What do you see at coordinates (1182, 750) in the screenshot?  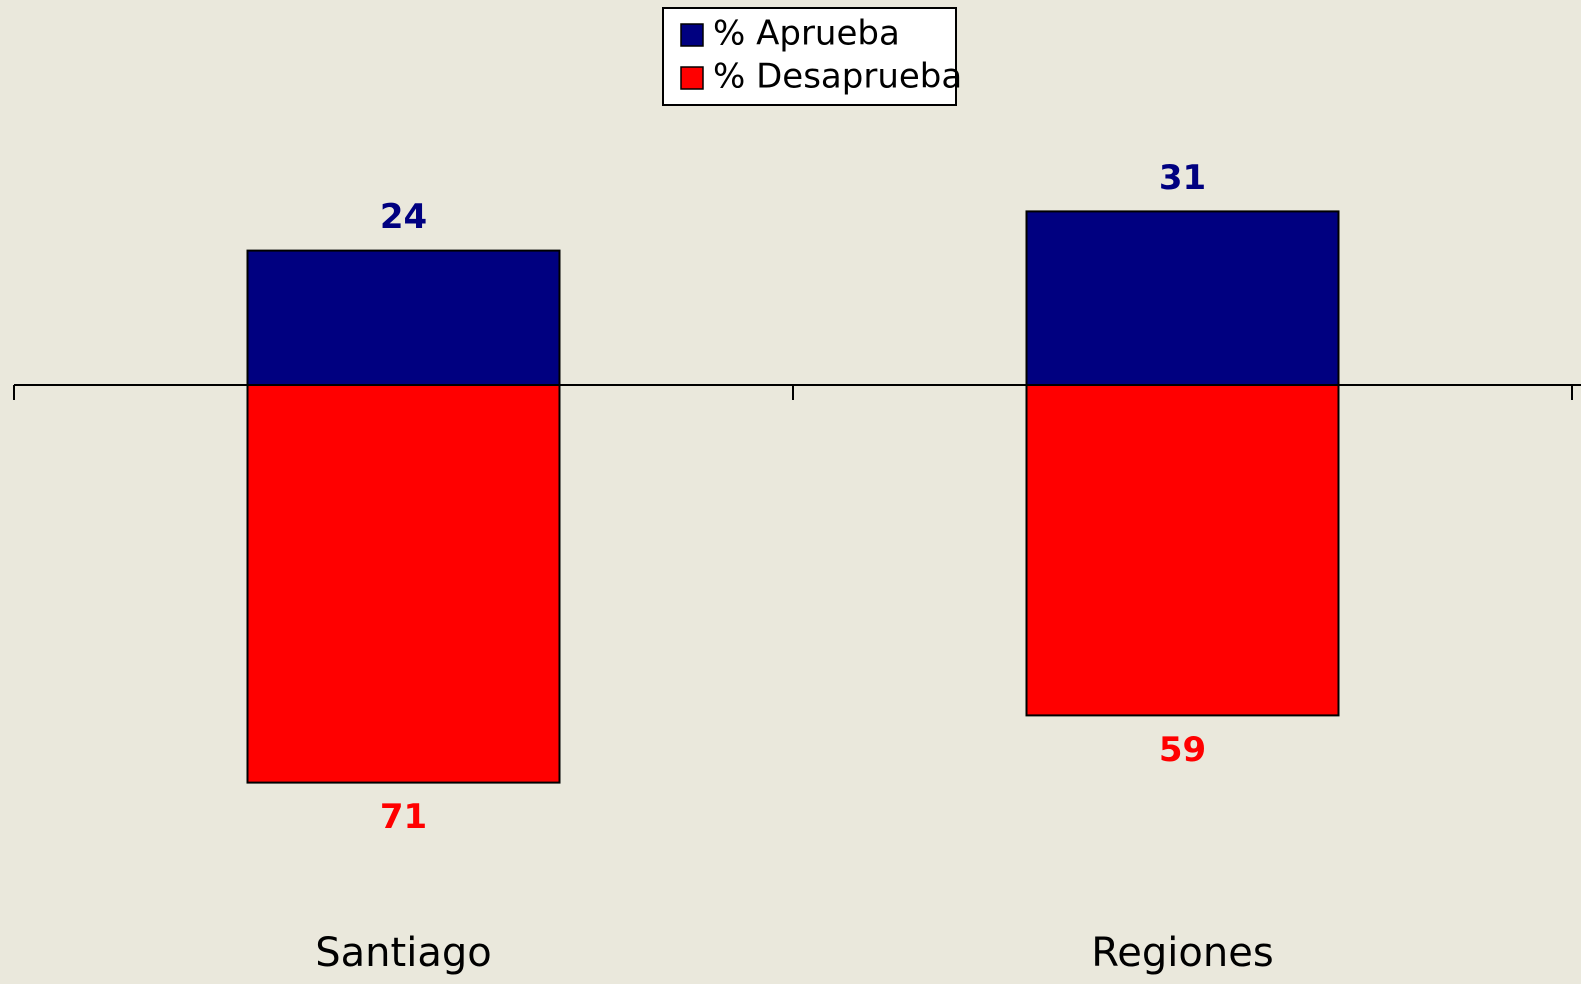 I see `data-label: 59` at bounding box center [1182, 750].